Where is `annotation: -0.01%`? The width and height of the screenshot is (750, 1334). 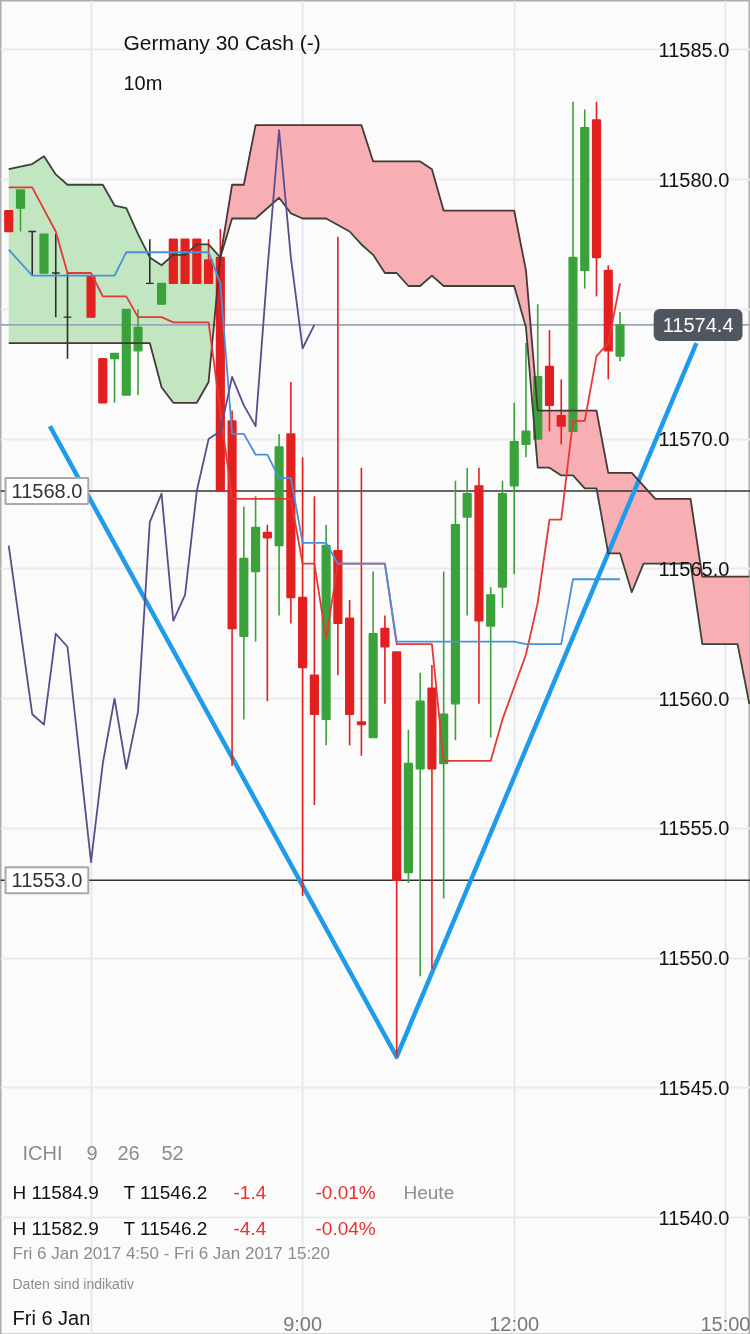 annotation: -0.01% is located at coordinates (345, 1192).